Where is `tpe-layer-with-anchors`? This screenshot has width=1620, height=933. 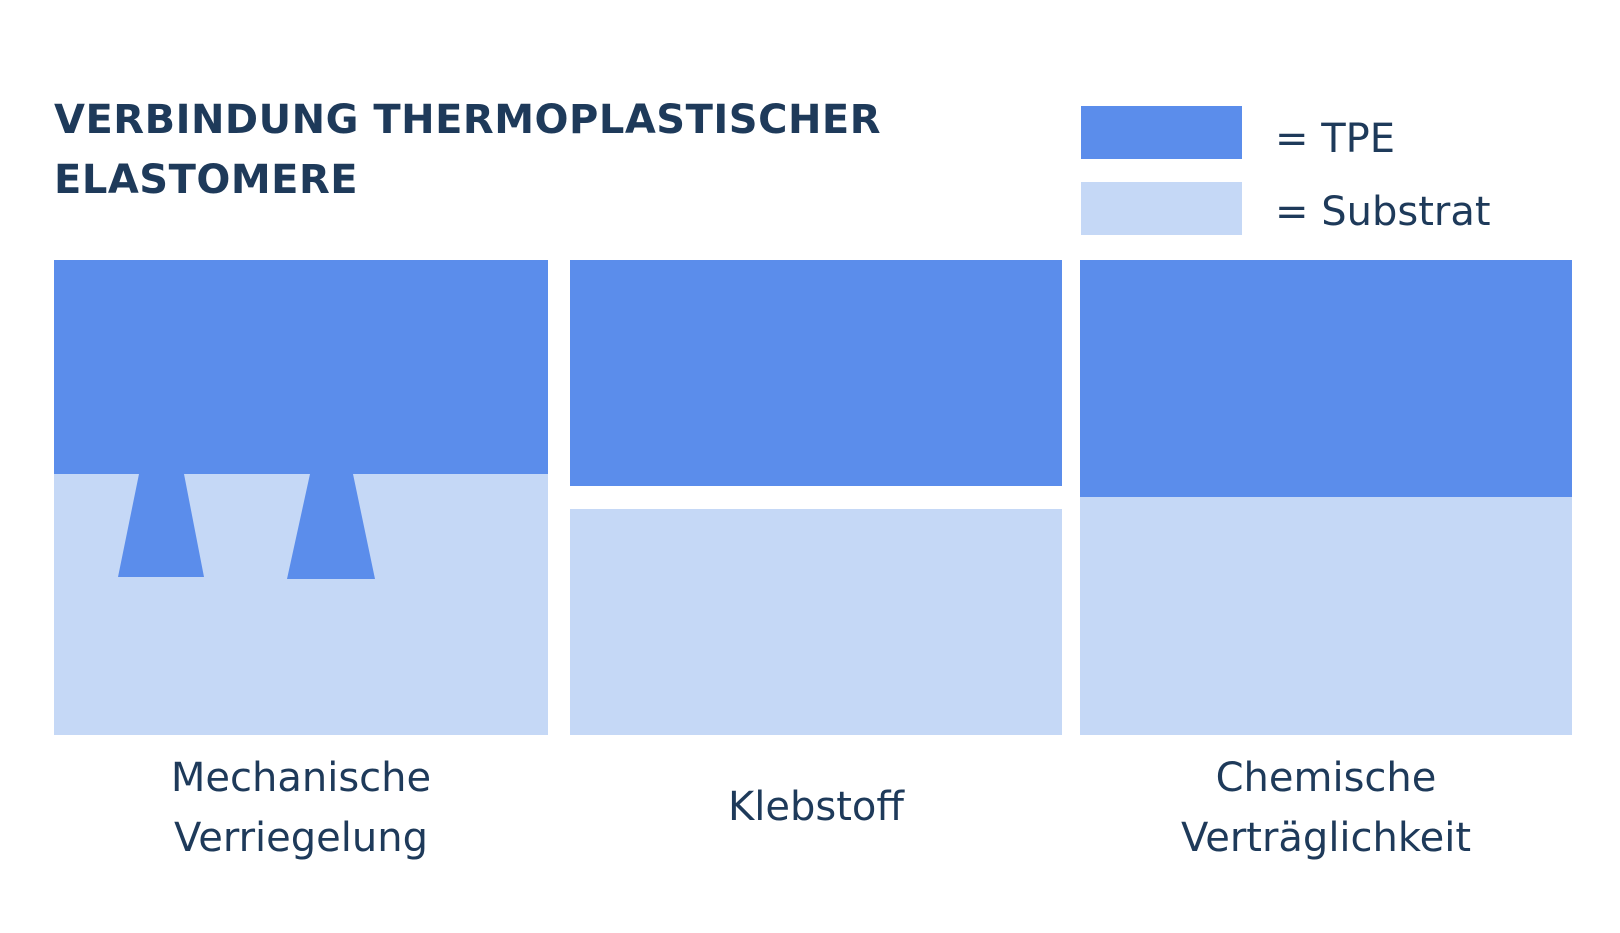 tpe-layer-with-anchors is located at coordinates (301, 419).